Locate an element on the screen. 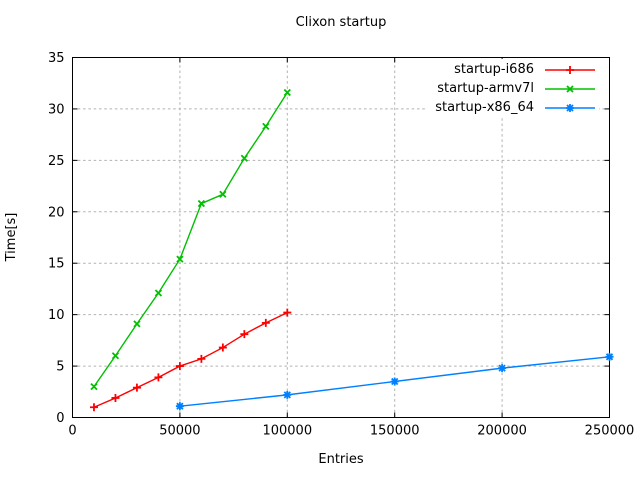 The width and height of the screenshot is (640, 480). series-line-startup-i686 is located at coordinates (190, 359).